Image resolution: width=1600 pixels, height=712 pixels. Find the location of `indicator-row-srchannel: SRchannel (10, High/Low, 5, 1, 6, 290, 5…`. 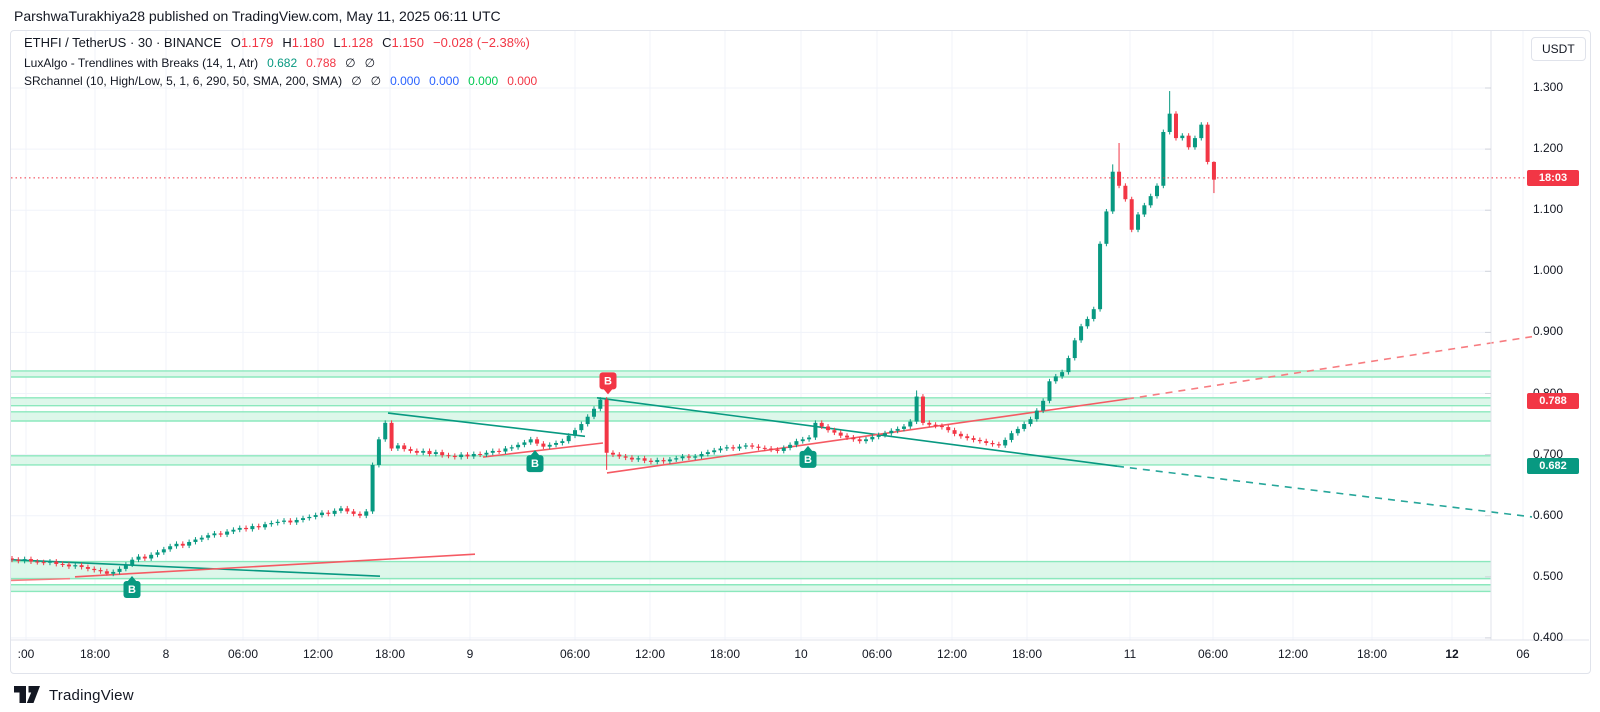

indicator-row-srchannel: SRchannel (10, High/Low, 5, 1, 6, 290, 5… is located at coordinates (280, 81).